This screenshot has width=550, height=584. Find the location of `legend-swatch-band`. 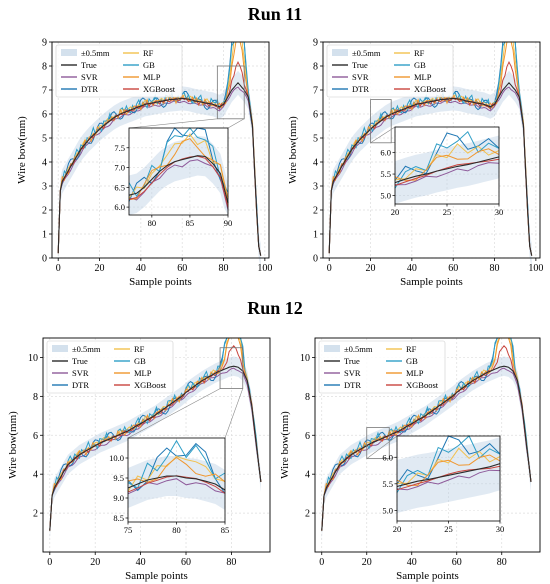

legend-swatch-band is located at coordinates (60, 348).